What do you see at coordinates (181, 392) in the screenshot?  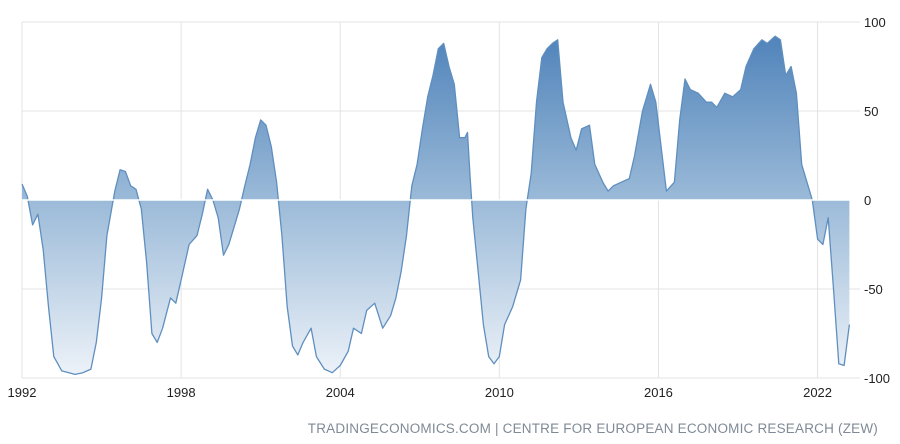 I see `x-tick-label-1998: 1998` at bounding box center [181, 392].